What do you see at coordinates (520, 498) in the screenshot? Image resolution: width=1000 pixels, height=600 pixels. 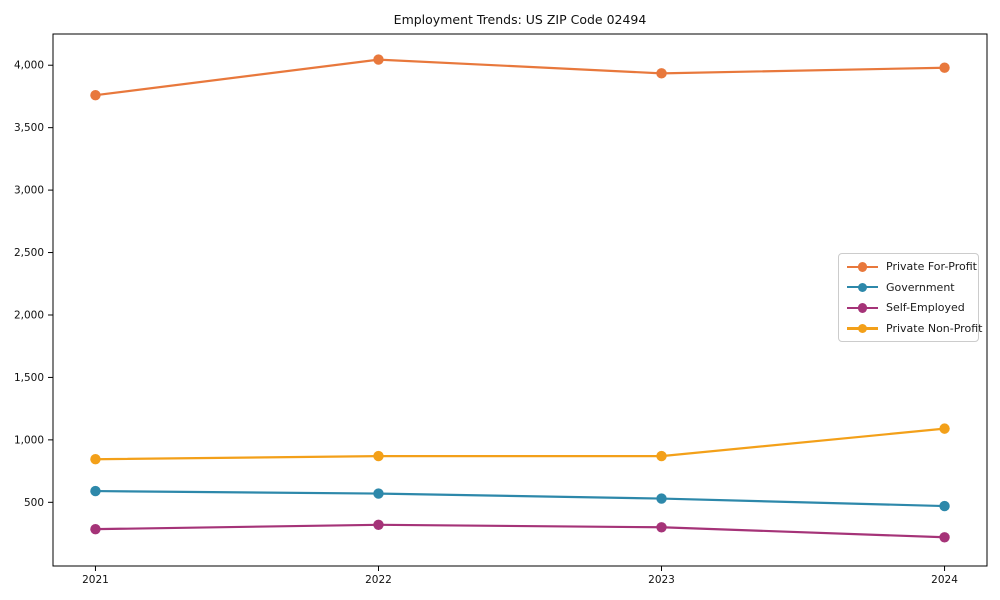 I see `series-line-government` at bounding box center [520, 498].